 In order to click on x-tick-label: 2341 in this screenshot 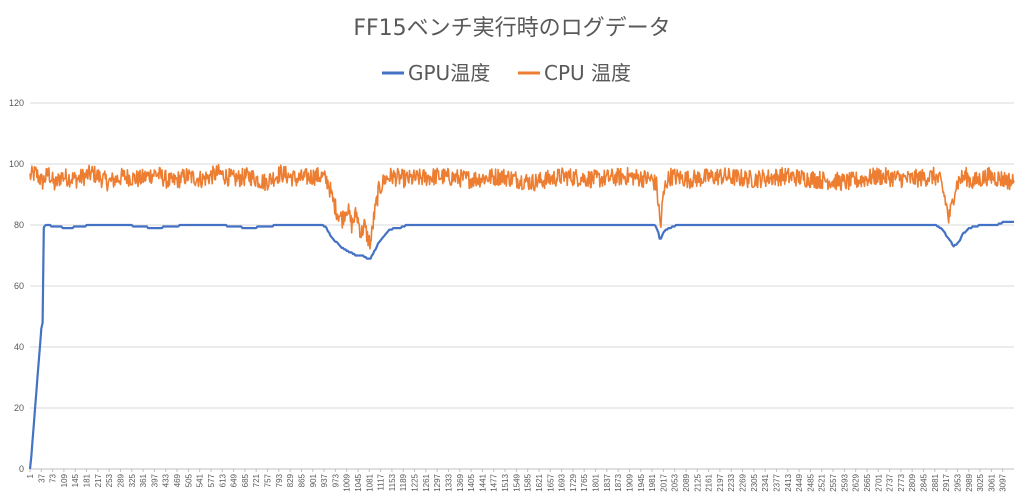, I will do `click(765, 482)`.